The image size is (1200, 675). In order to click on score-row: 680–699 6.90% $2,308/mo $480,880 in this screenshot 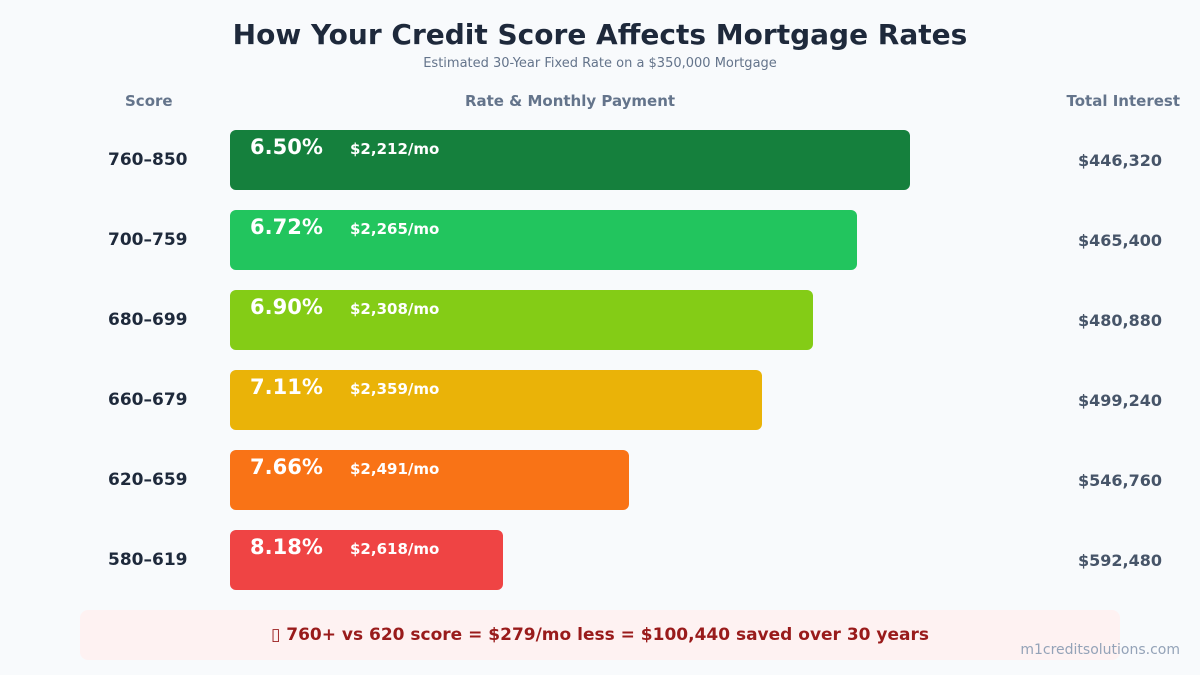, I will do `click(600, 320)`.